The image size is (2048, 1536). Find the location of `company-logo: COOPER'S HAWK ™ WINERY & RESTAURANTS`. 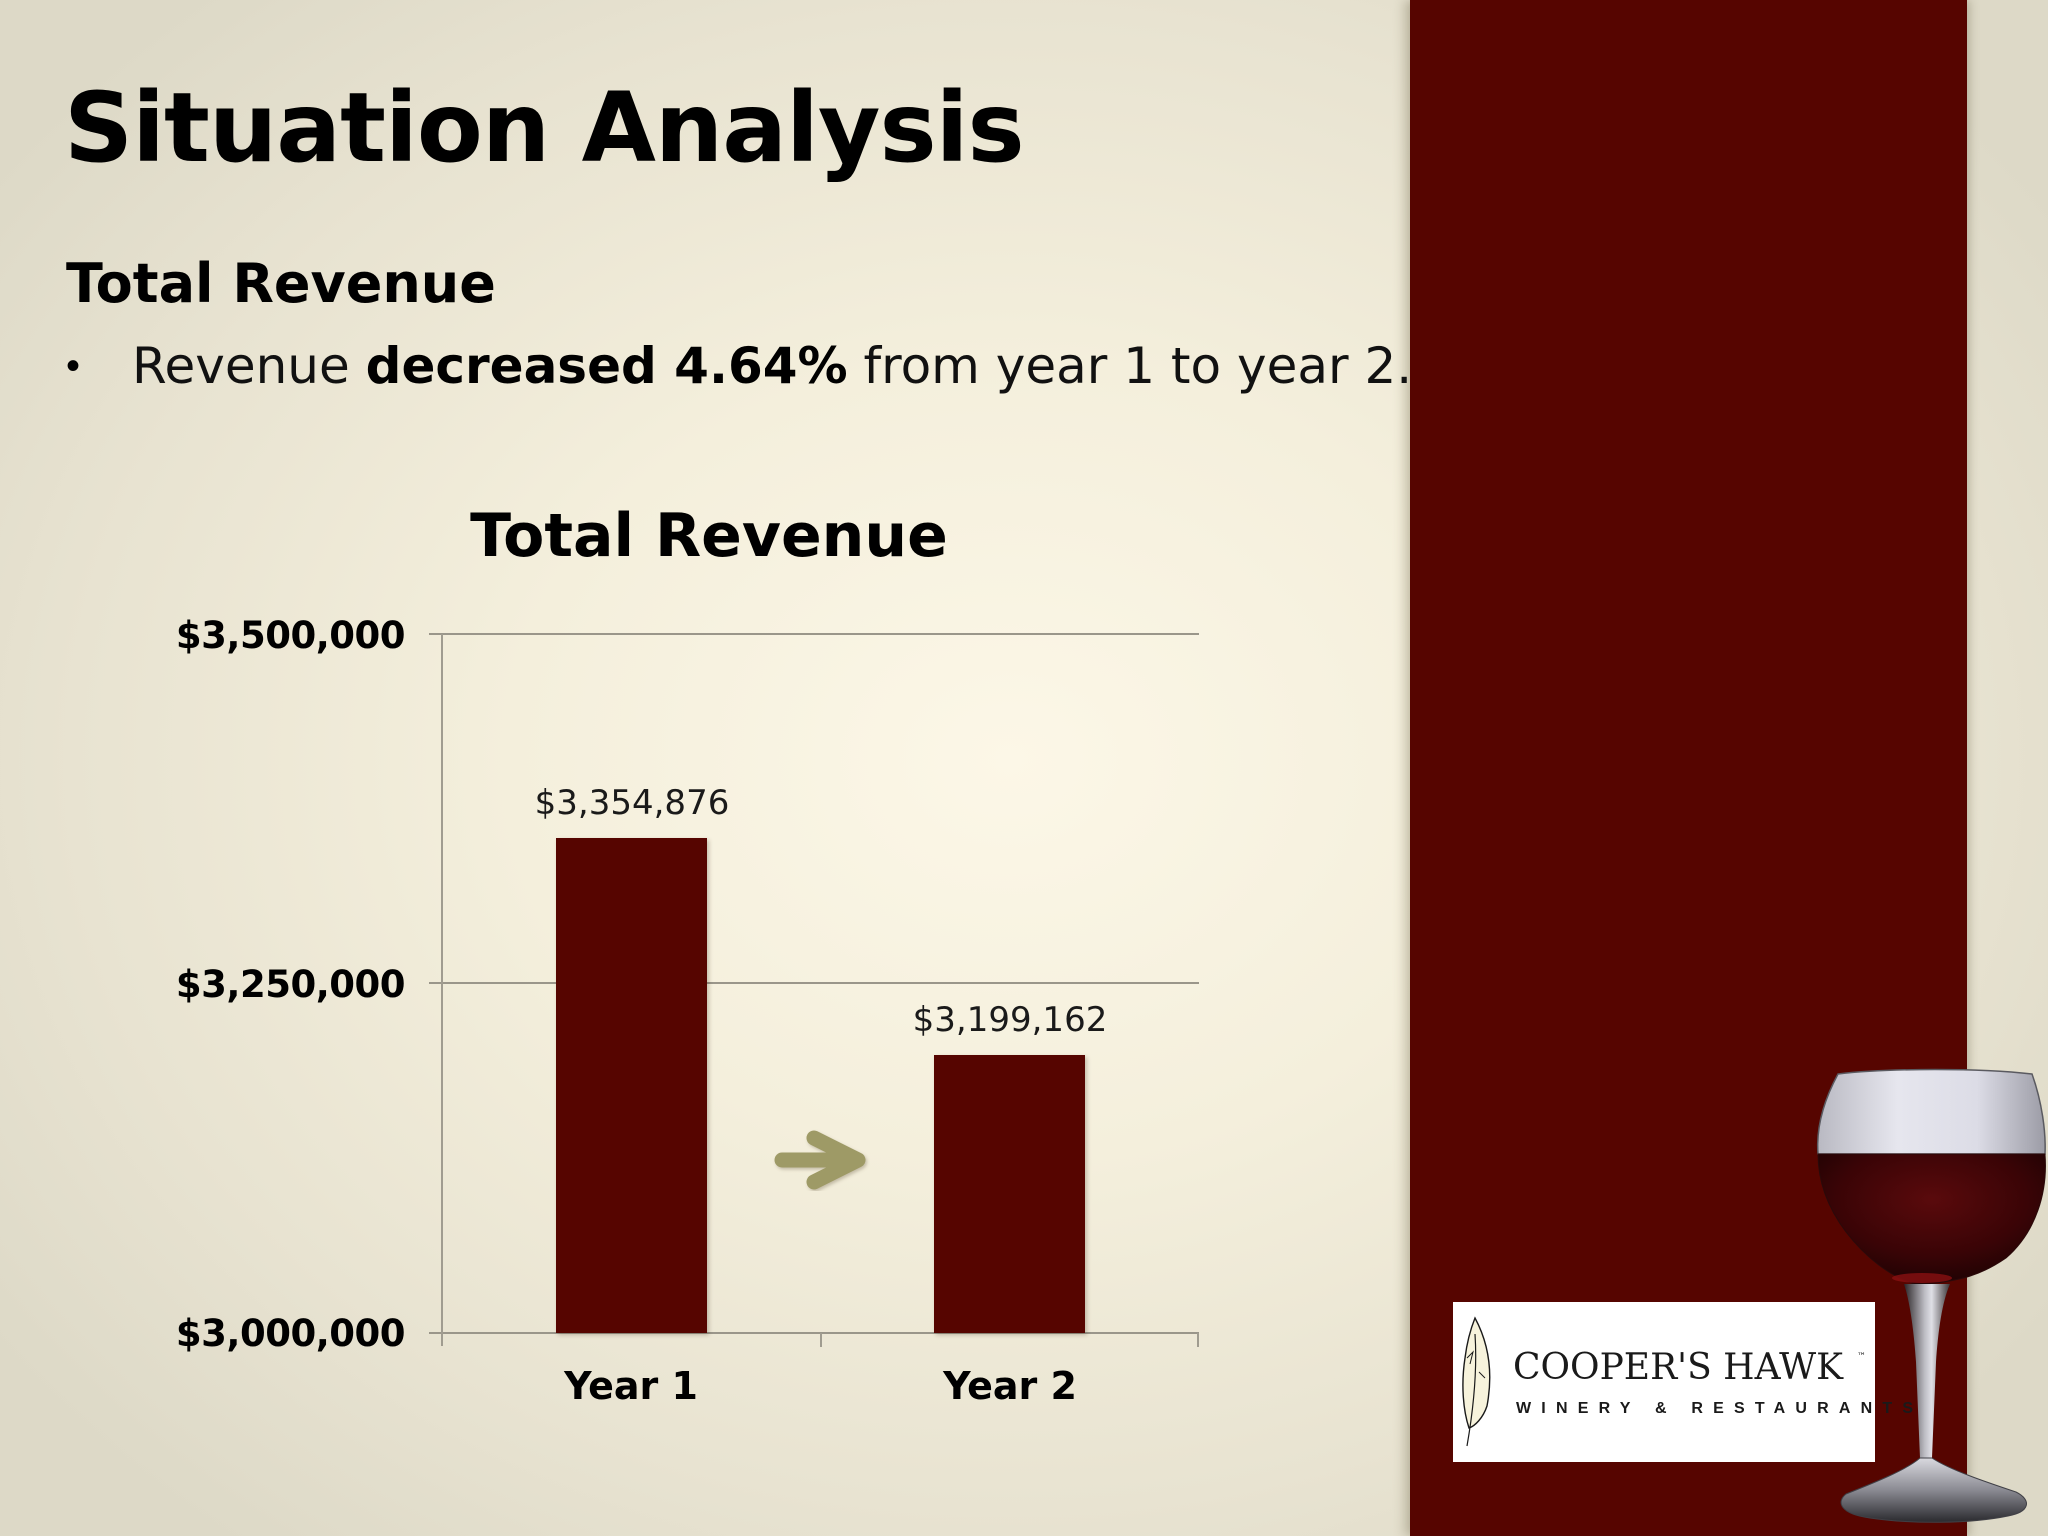

company-logo: COOPER'S HAWK ™ WINERY & RESTAURANTS is located at coordinates (1683, 1382).